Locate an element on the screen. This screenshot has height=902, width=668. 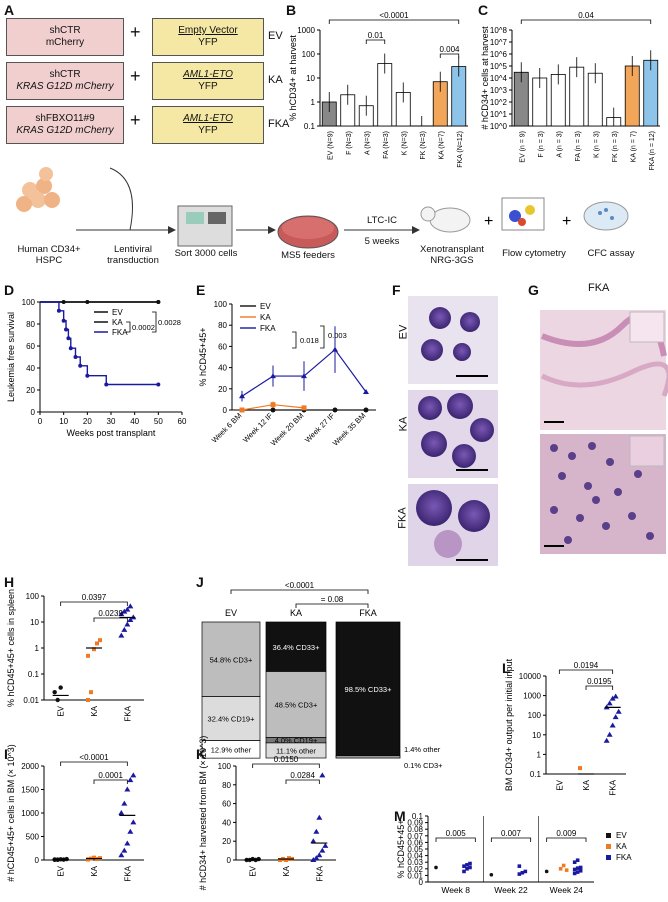
x-tick-label: 10 is located at coordinates (63, 421).